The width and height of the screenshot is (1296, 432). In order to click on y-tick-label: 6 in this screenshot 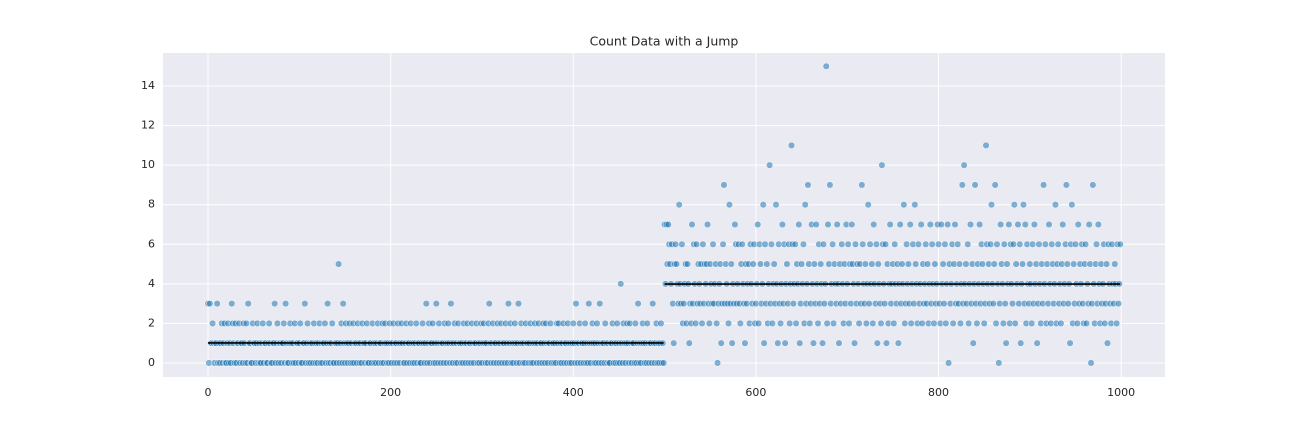, I will do `click(151, 243)`.